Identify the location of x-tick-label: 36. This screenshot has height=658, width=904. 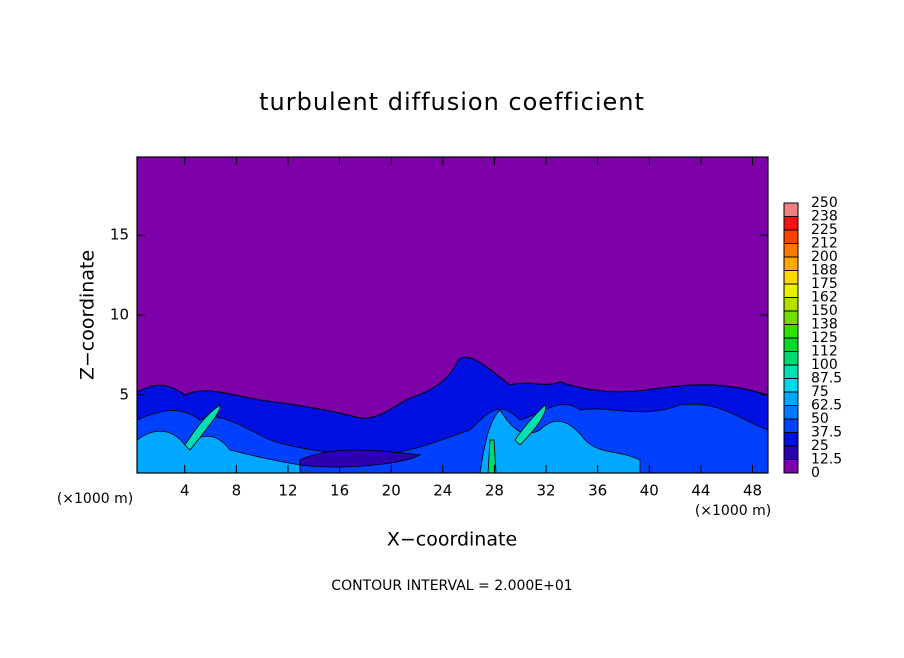
(597, 491).